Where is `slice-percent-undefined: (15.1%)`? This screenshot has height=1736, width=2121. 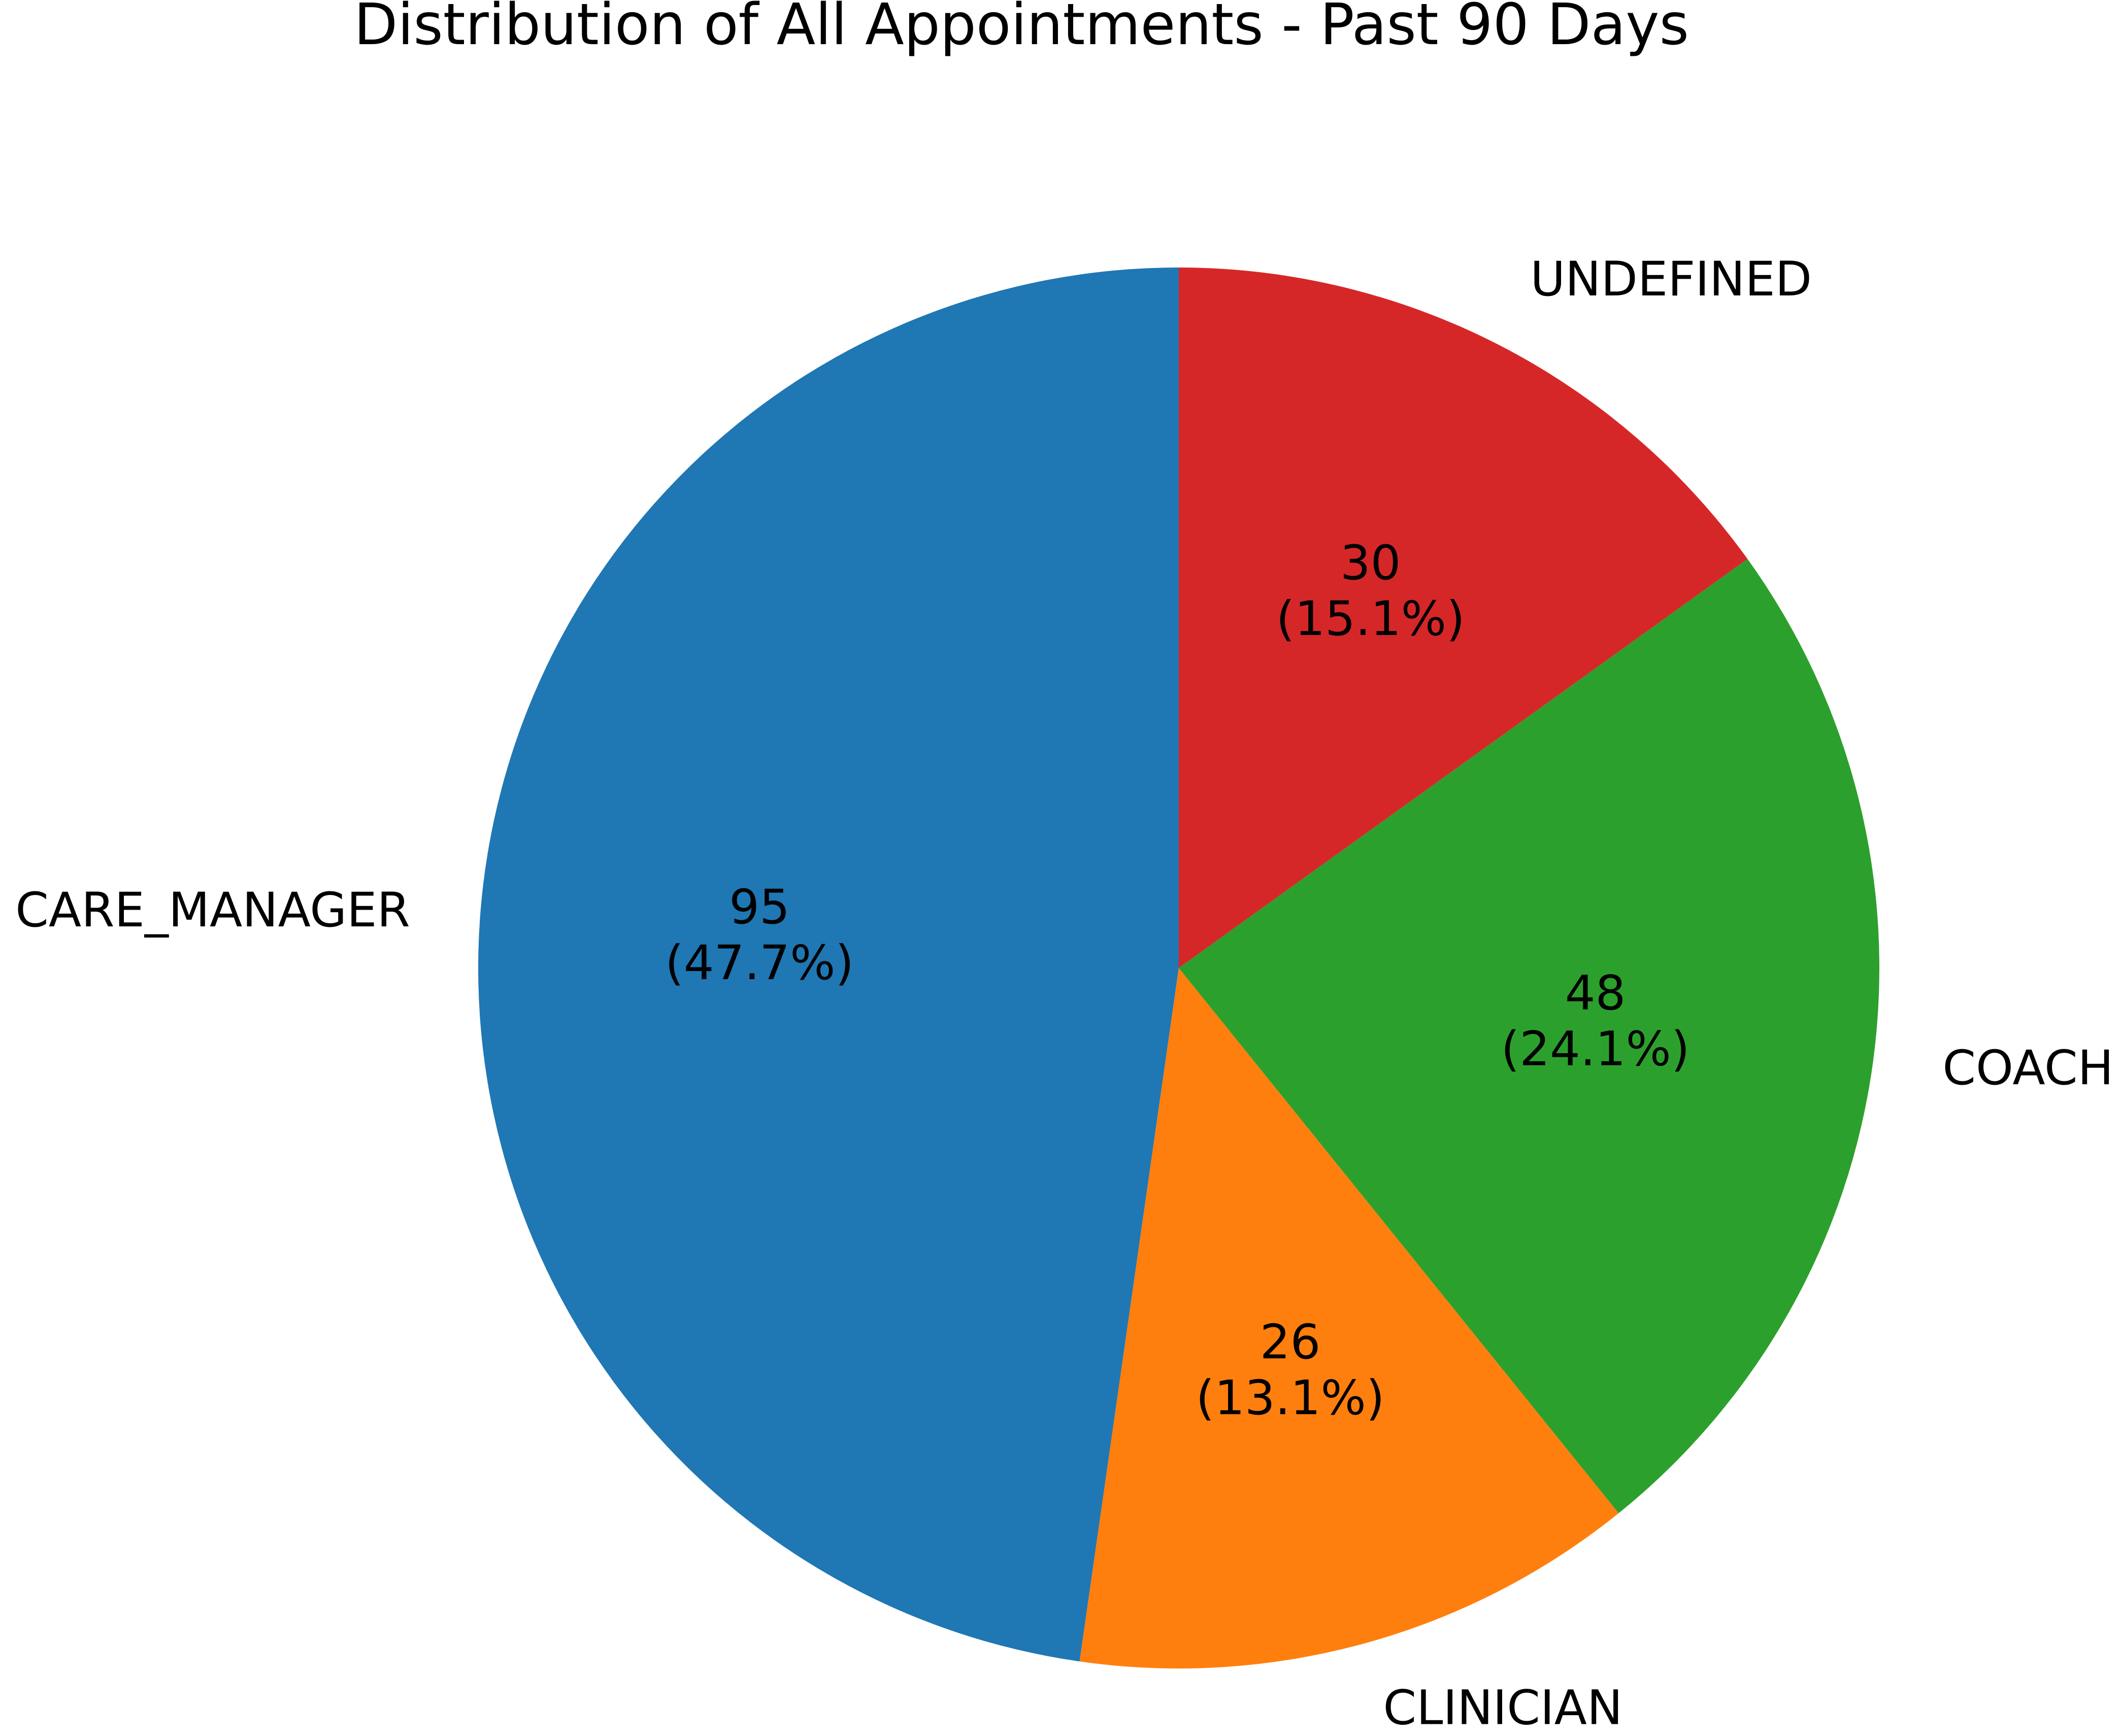
slice-percent-undefined: (15.1%) is located at coordinates (1371, 619).